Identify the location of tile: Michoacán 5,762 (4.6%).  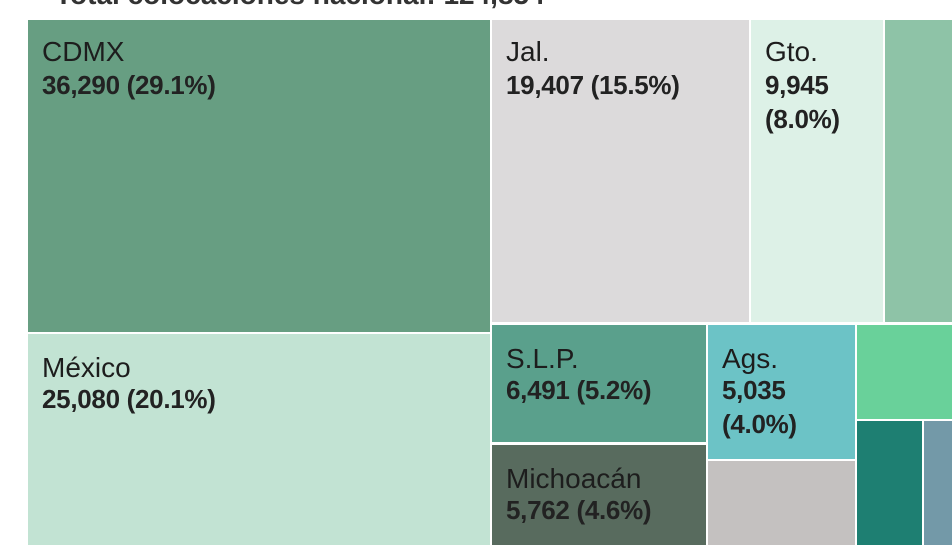
(599, 495).